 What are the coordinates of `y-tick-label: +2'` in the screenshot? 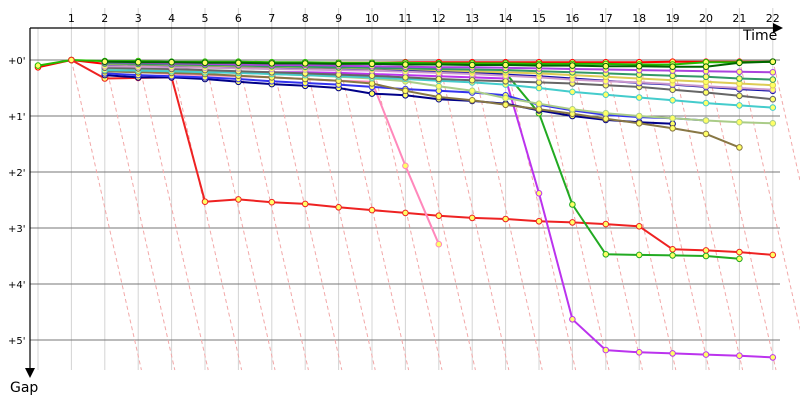 It's located at (17, 173).